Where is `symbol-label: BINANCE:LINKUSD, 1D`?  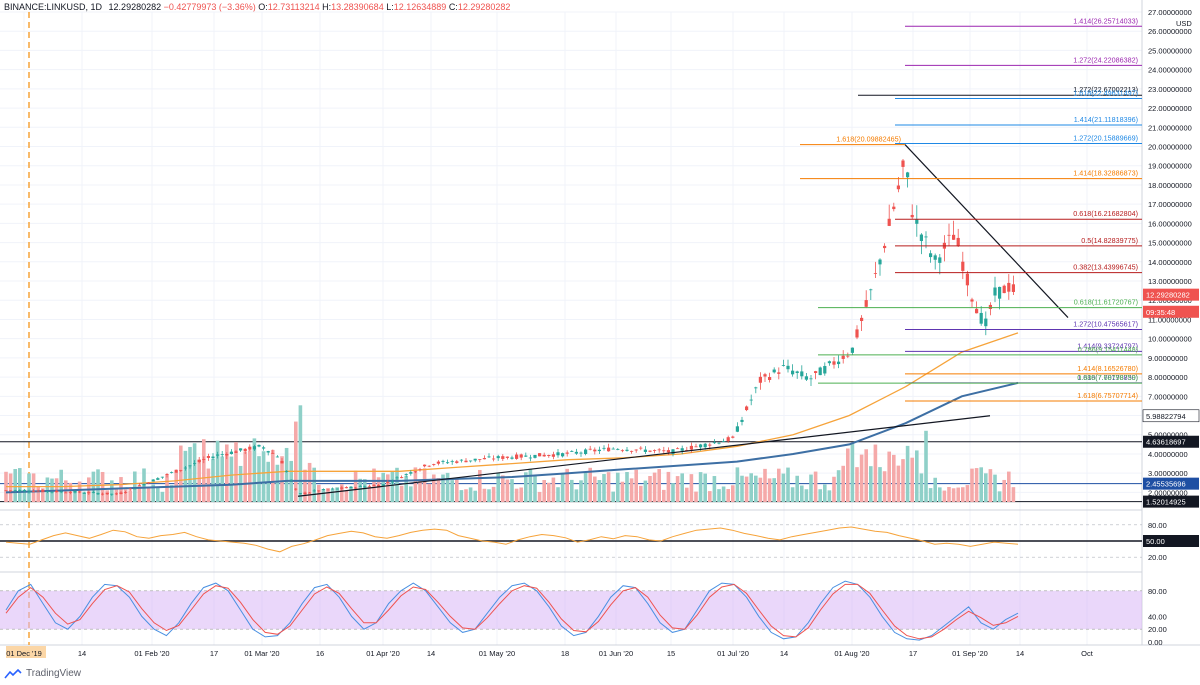 symbol-label: BINANCE:LINKUSD, 1D is located at coordinates (53, 7).